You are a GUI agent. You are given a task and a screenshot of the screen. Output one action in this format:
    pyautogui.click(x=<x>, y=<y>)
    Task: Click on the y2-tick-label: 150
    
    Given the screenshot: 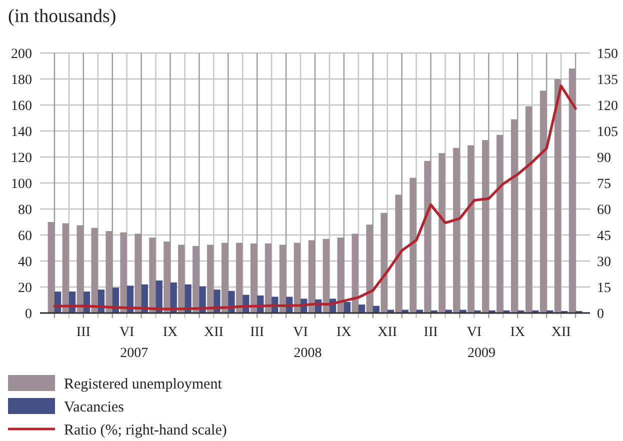 What is the action you would take?
    pyautogui.click(x=607, y=54)
    